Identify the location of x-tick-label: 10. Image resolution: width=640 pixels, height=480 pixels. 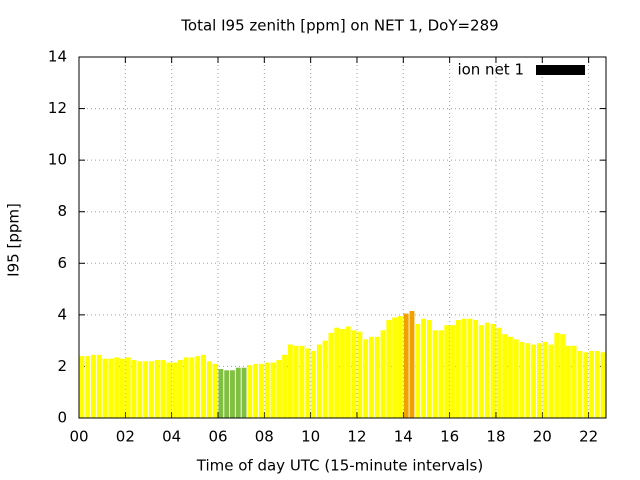
(310, 437).